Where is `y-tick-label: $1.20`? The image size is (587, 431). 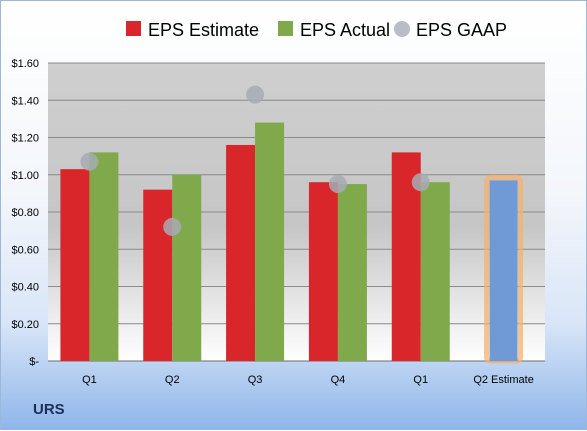 y-tick-label: $1.20 is located at coordinates (25, 139).